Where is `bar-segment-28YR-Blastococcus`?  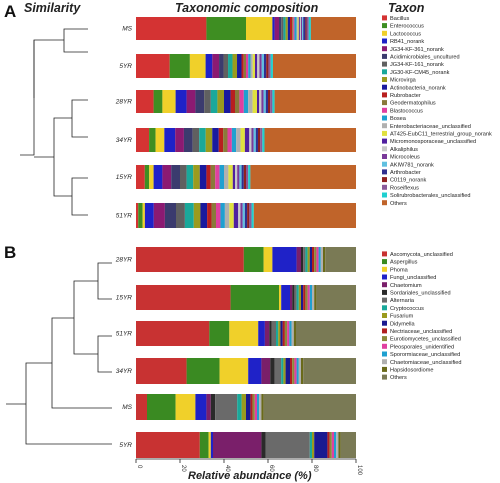 bar-segment-28YR-Blastococcus is located at coordinates (241, 101).